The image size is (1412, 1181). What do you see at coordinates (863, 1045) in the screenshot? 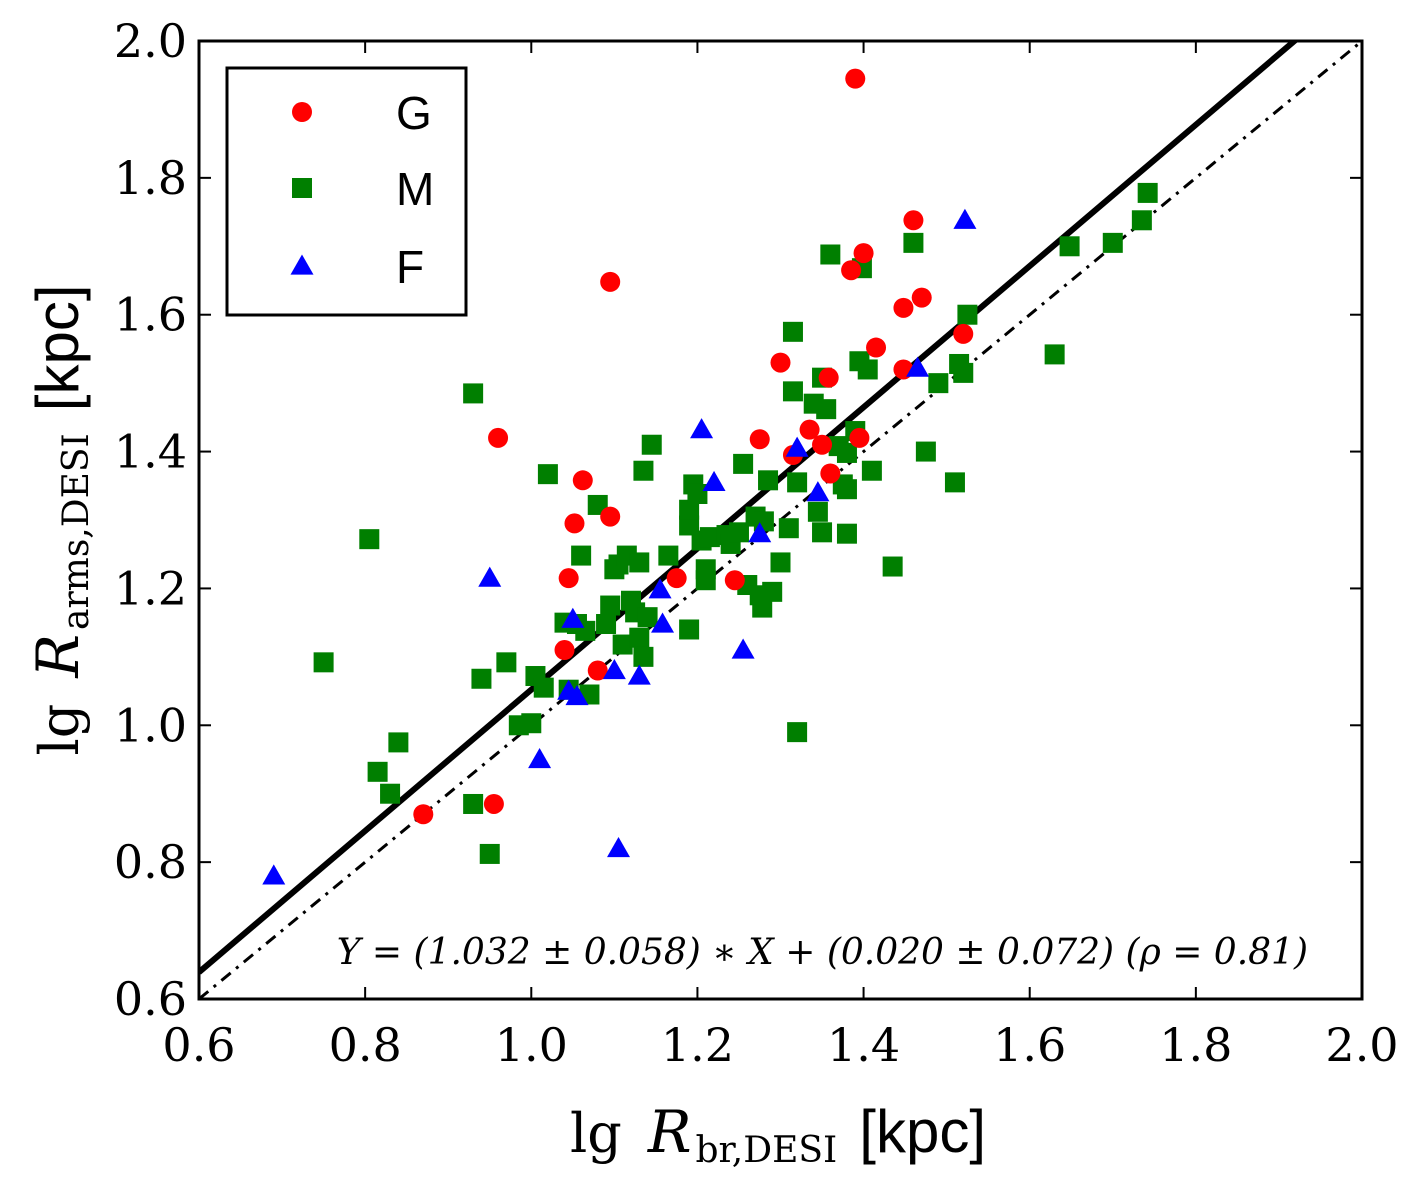
I see `x-tick-label: 1.4` at bounding box center [863, 1045].